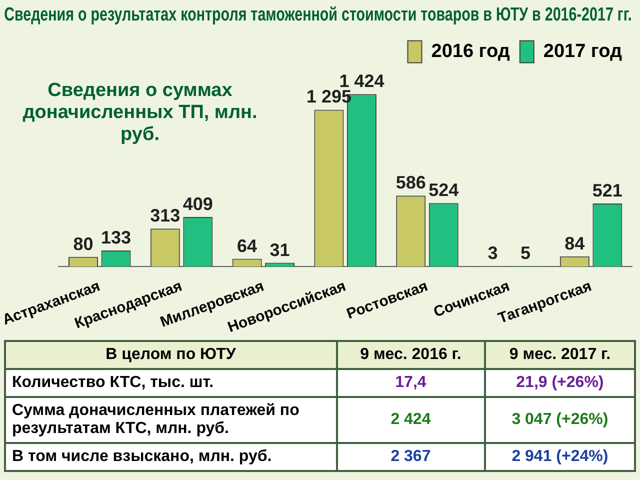 This screenshot has height=480, width=640. What do you see at coordinates (574, 243) in the screenshot?
I see `data-label: 84` at bounding box center [574, 243].